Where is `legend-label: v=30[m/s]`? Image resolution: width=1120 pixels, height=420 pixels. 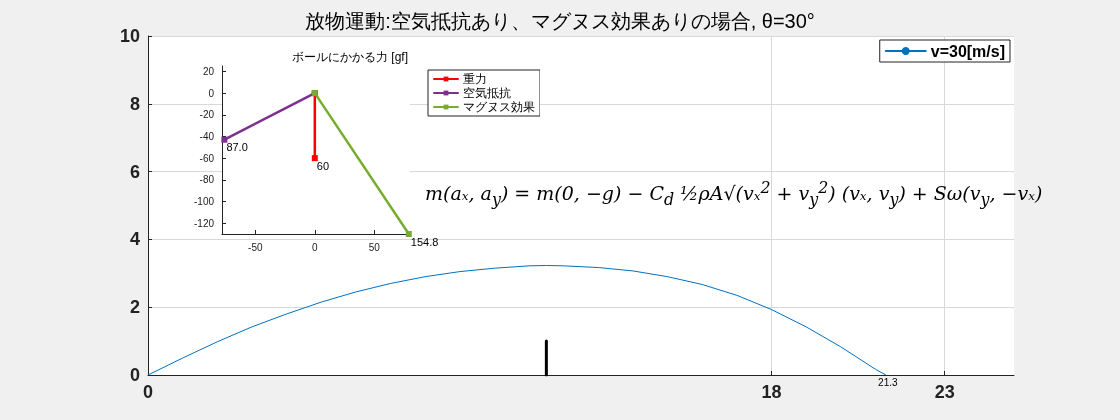
legend-label: v=30[m/s] is located at coordinates (967, 51).